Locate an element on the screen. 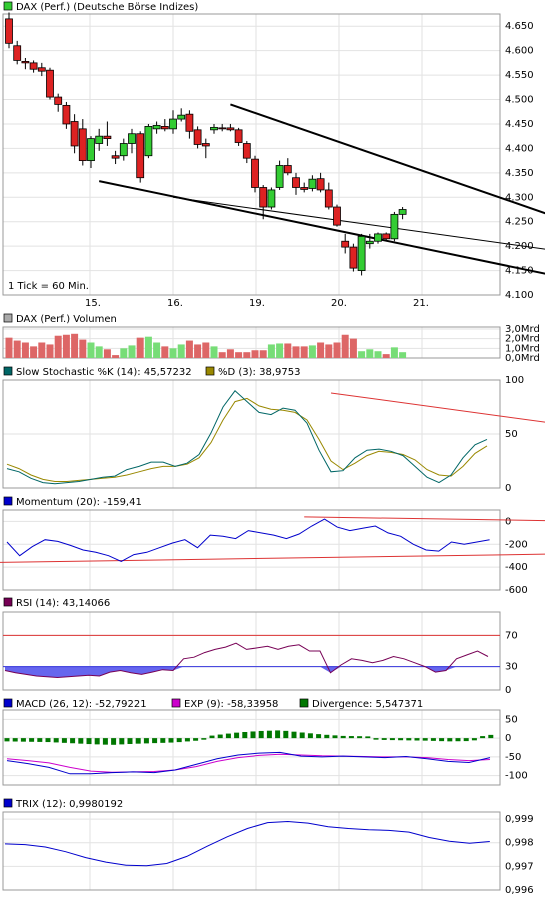 This screenshot has height=900, width=545. trix-y-tick-0: 0,999 is located at coordinates (519, 819).